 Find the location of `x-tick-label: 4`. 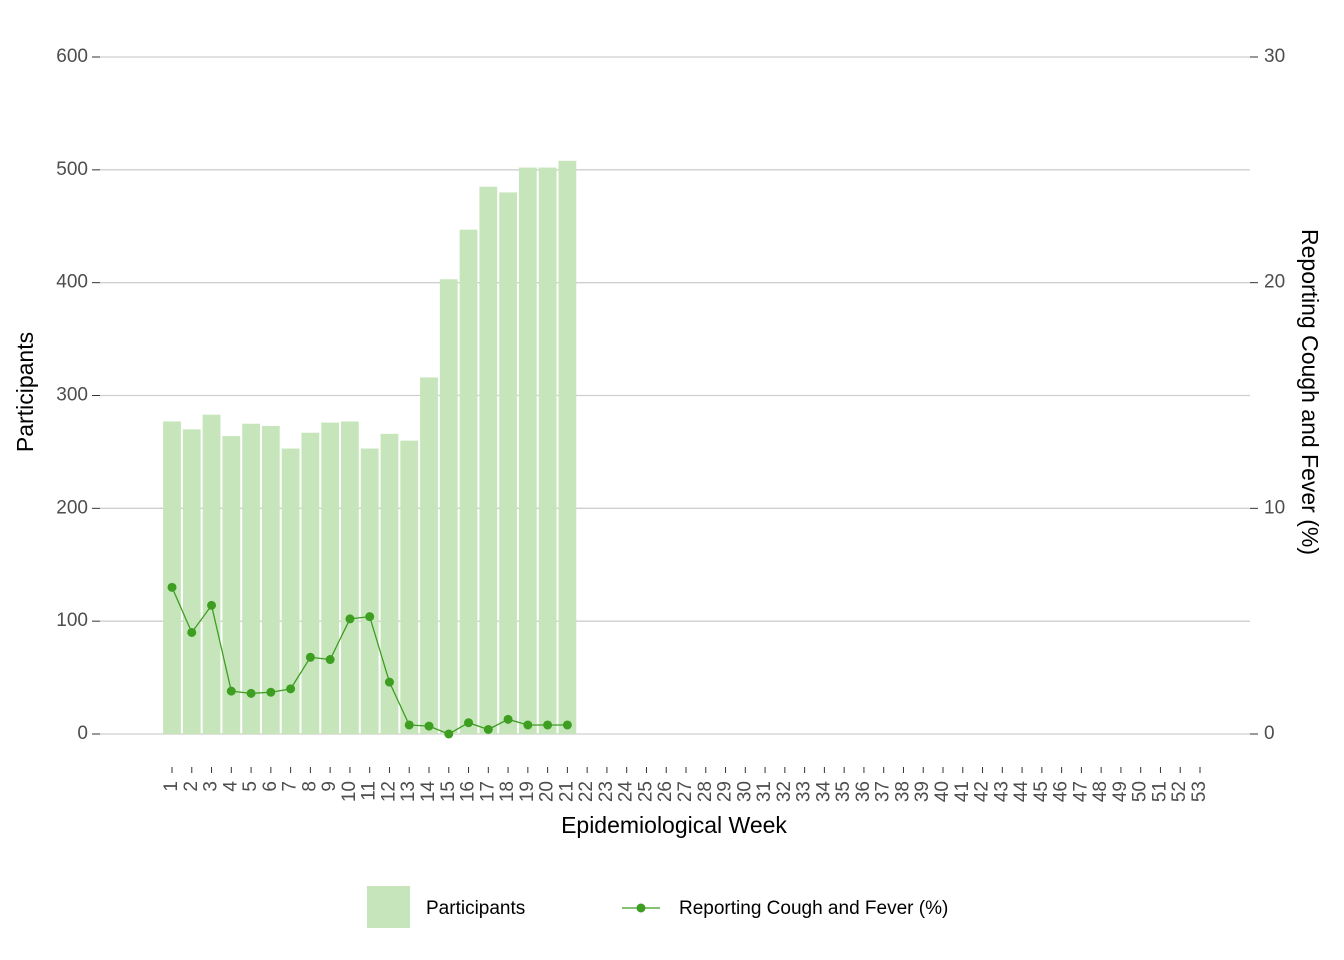

x-tick-label: 4 is located at coordinates (230, 786).